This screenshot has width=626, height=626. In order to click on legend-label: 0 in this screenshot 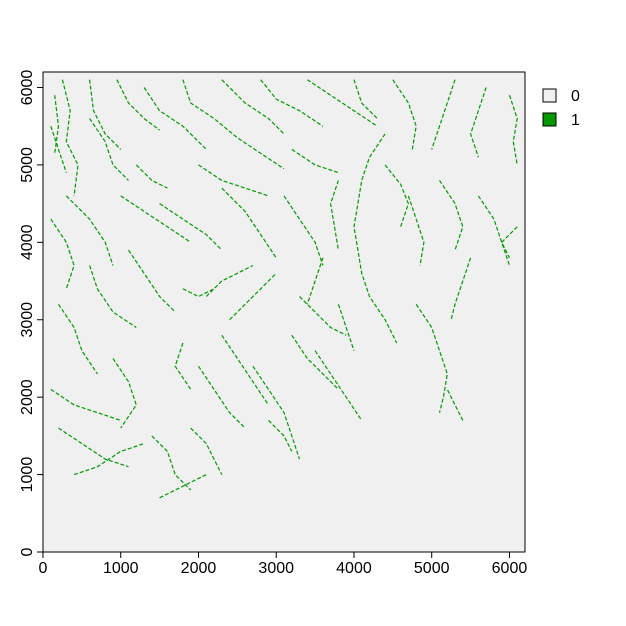, I will do `click(575, 96)`.